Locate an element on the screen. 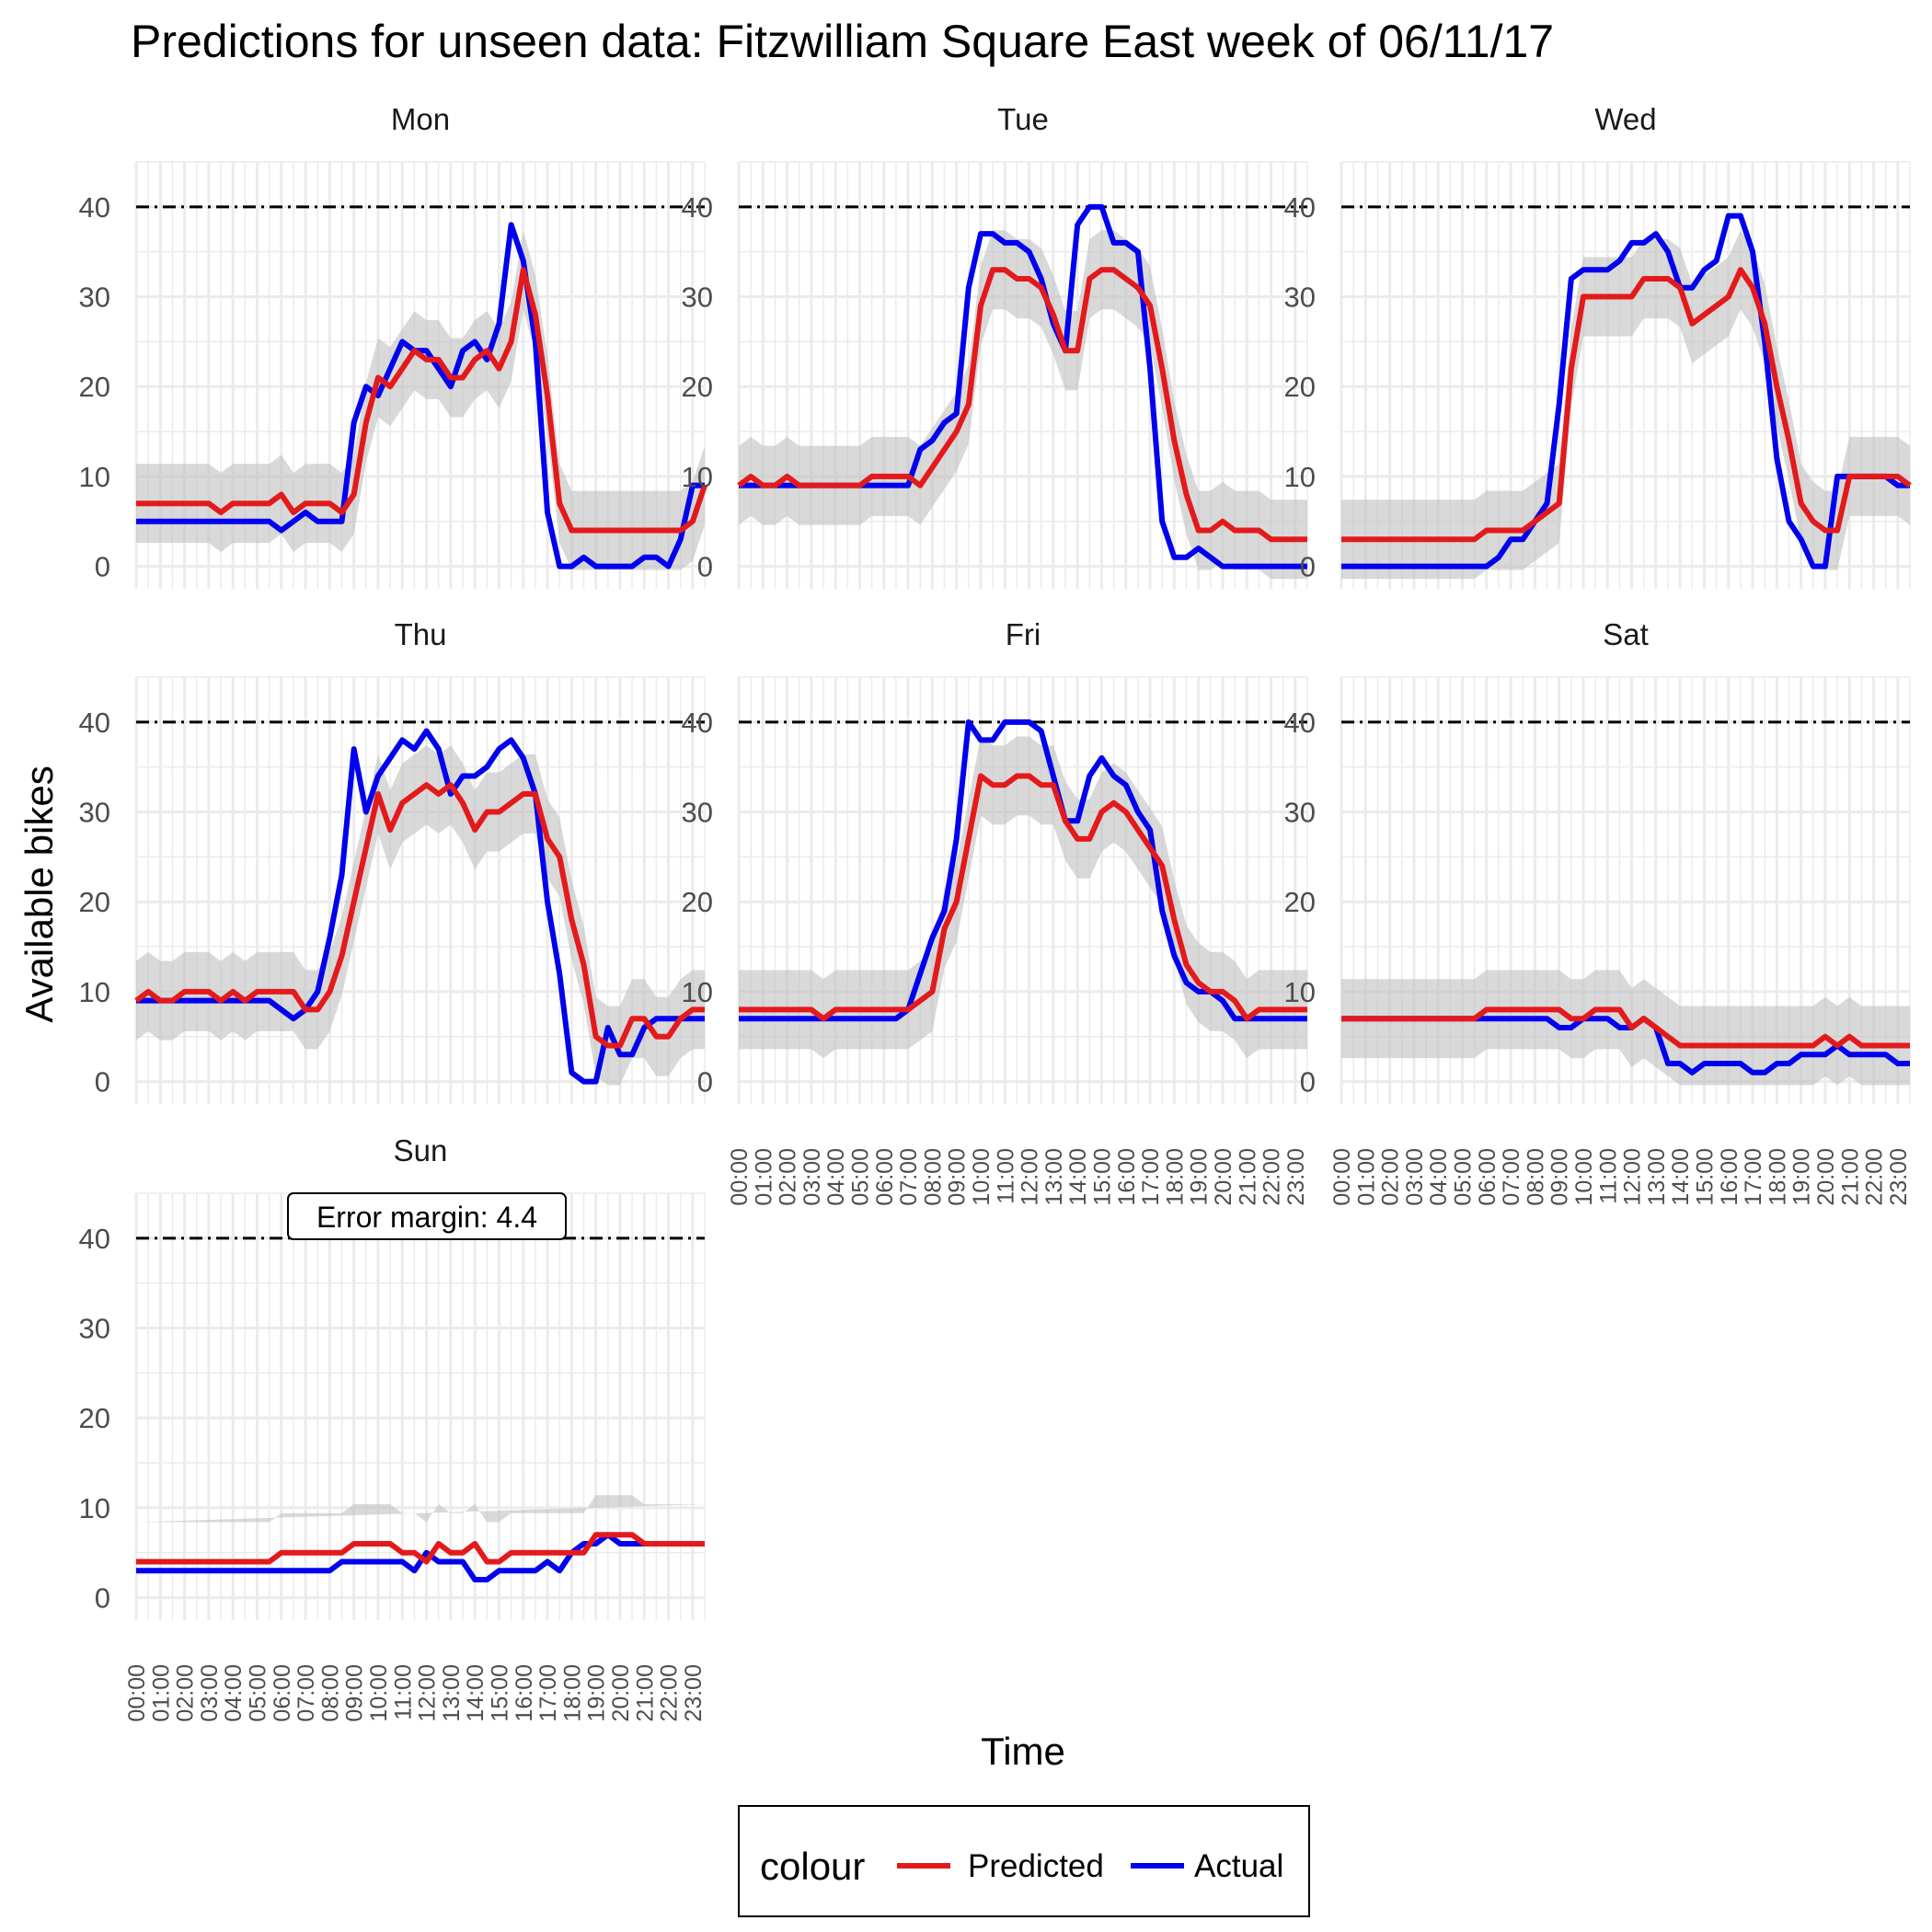  legend-title: colour is located at coordinates (812, 1866).